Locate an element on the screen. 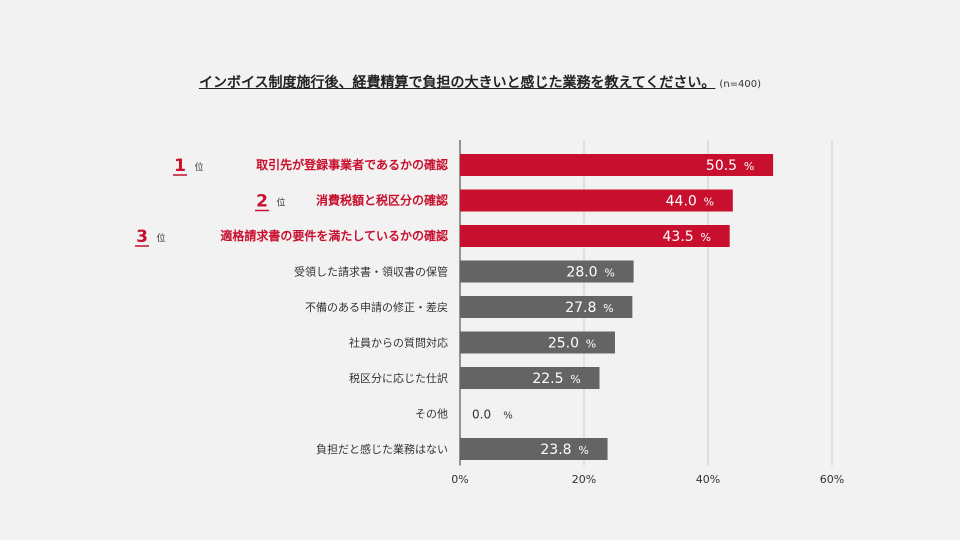 The width and height of the screenshot is (960, 540). data-label: 0.0 is located at coordinates (481, 415).